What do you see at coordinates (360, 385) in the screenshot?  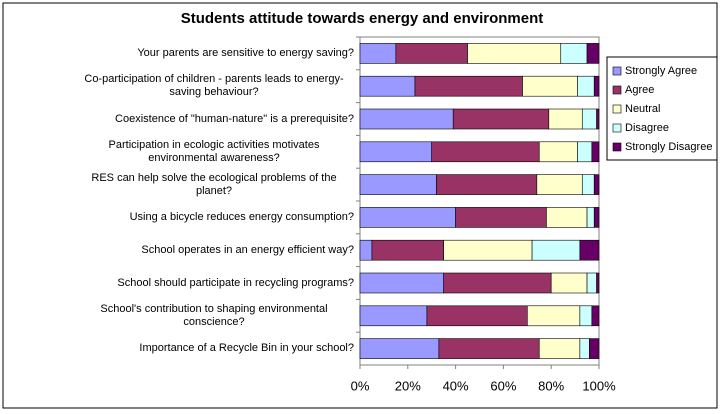 I see `x-tick-label: 0%` at bounding box center [360, 385].